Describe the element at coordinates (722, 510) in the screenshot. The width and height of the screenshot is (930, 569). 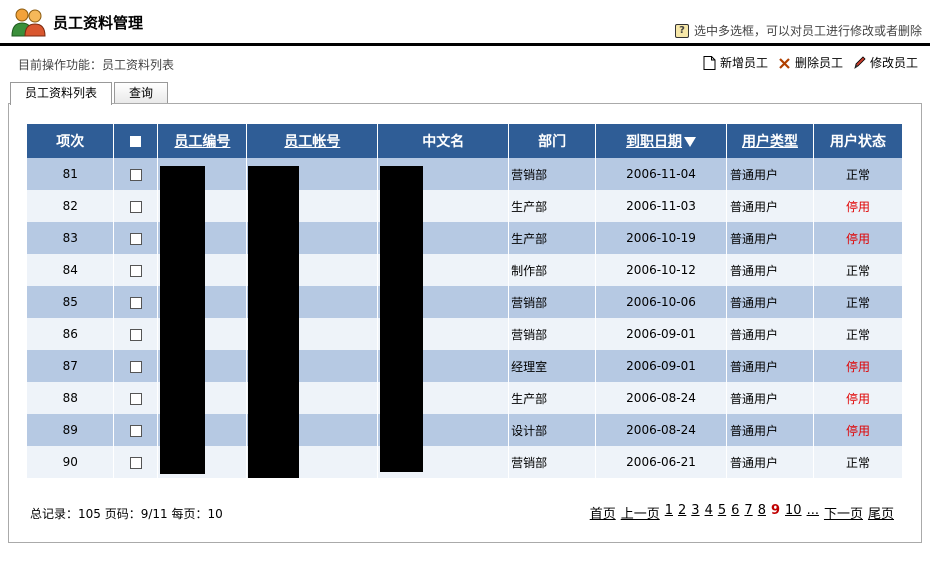
I see `page-number-link: 5` at that location.